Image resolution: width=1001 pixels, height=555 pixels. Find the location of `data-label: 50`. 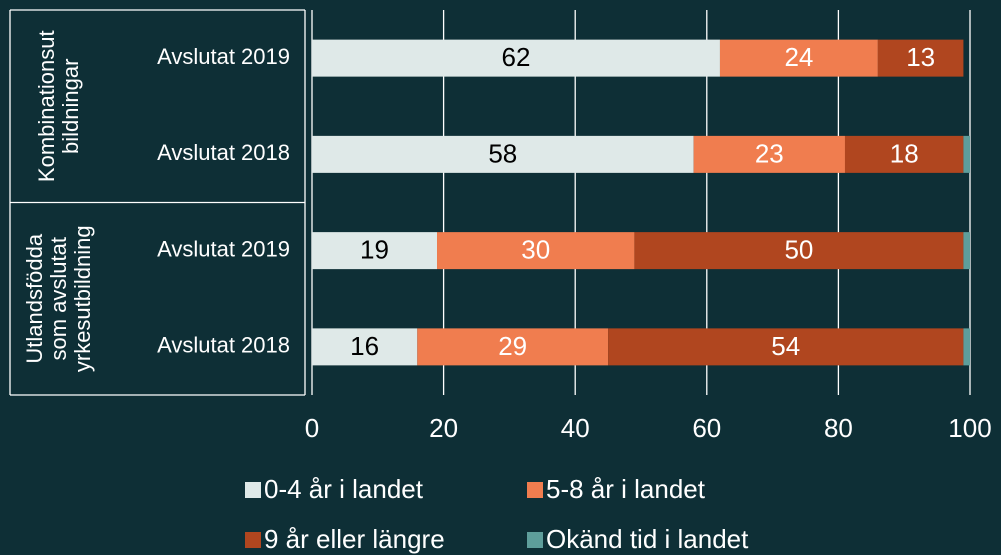

data-label: 50 is located at coordinates (798, 250).